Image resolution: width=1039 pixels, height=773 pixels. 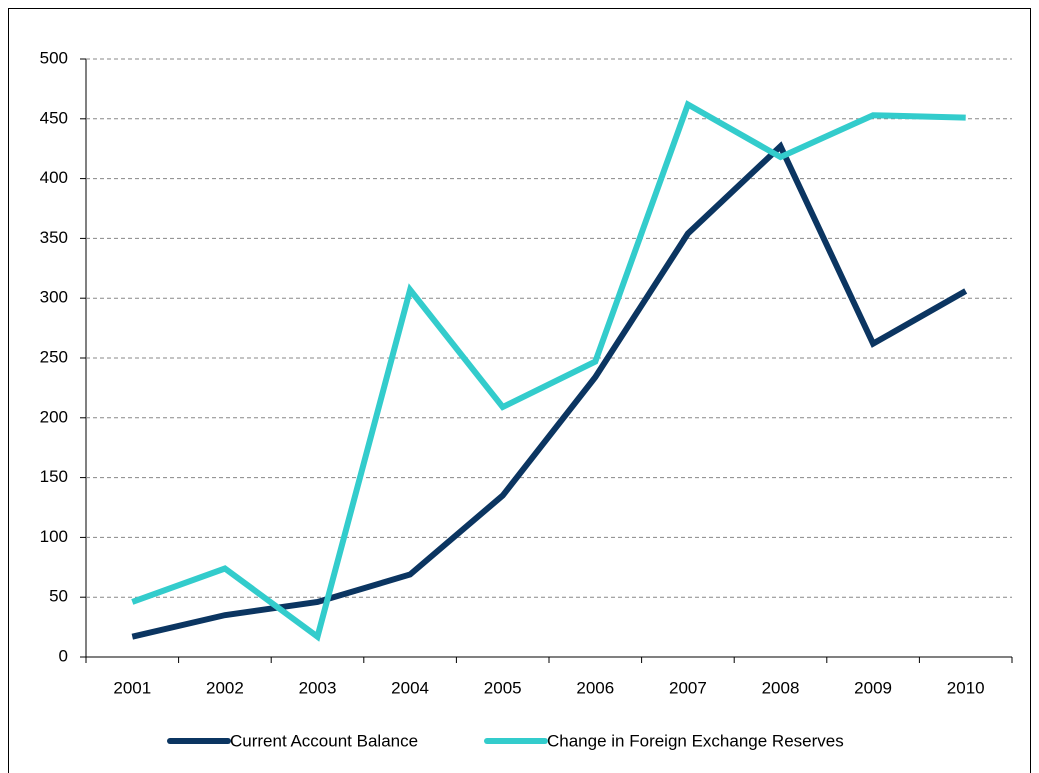 What do you see at coordinates (54, 297) in the screenshot?
I see `y-tick-label: 300` at bounding box center [54, 297].